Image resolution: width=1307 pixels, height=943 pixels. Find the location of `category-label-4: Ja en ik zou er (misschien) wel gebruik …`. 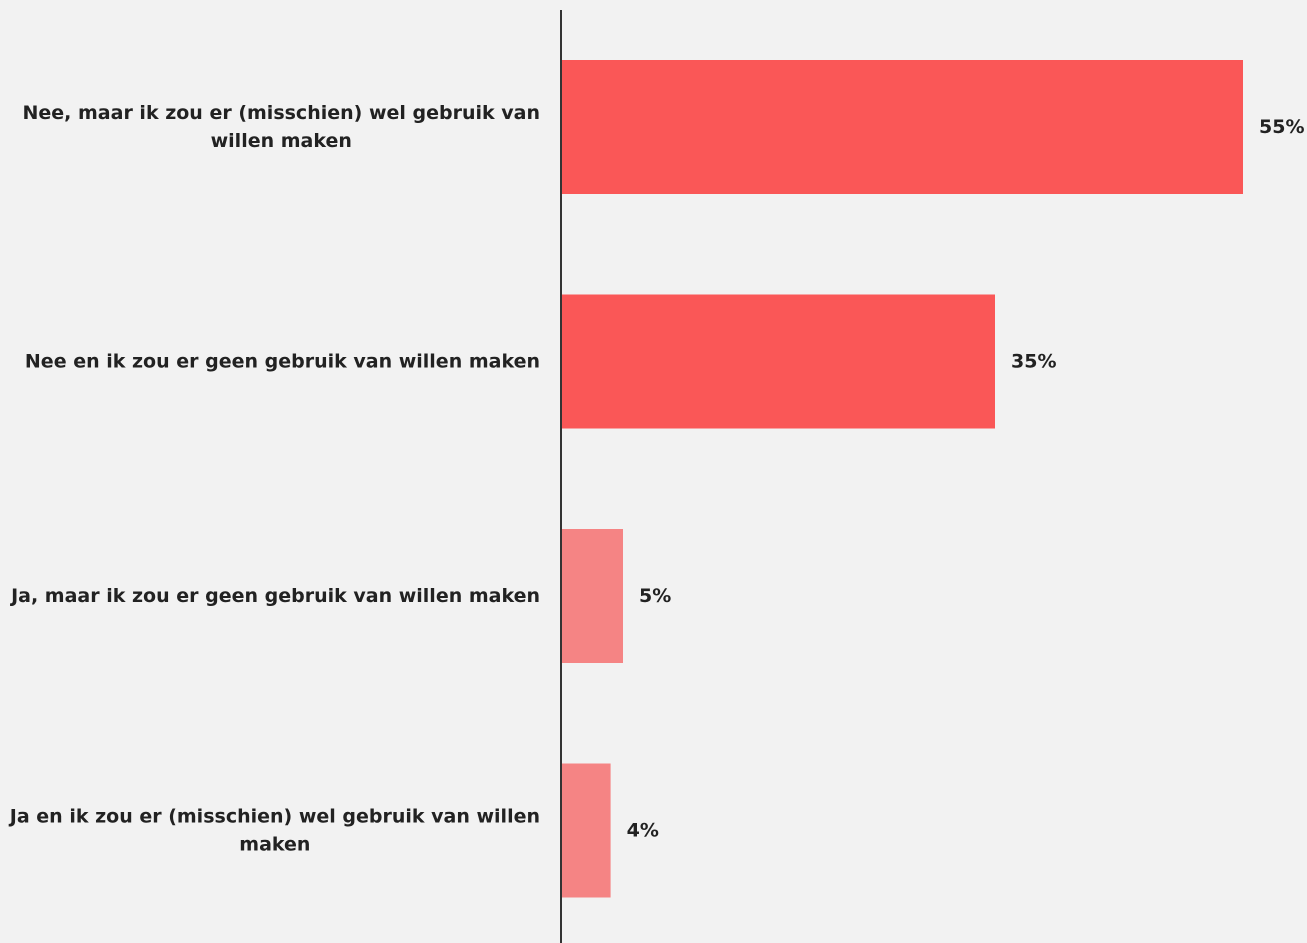

category-label-4: Ja en ik zou er (misschien) wel gebruik … is located at coordinates (274, 831).